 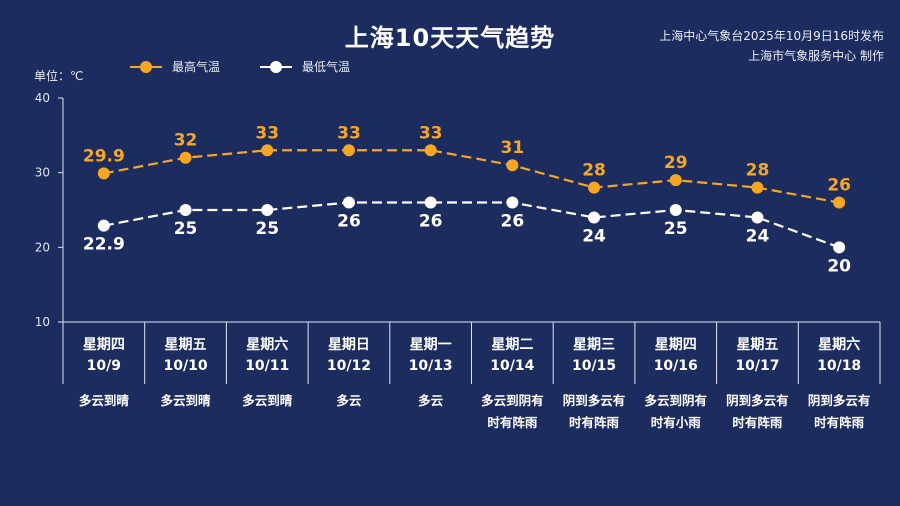 What do you see at coordinates (513, 412) in the screenshot?
I see `weather-description: 多云到阴有 时有阵雨` at bounding box center [513, 412].